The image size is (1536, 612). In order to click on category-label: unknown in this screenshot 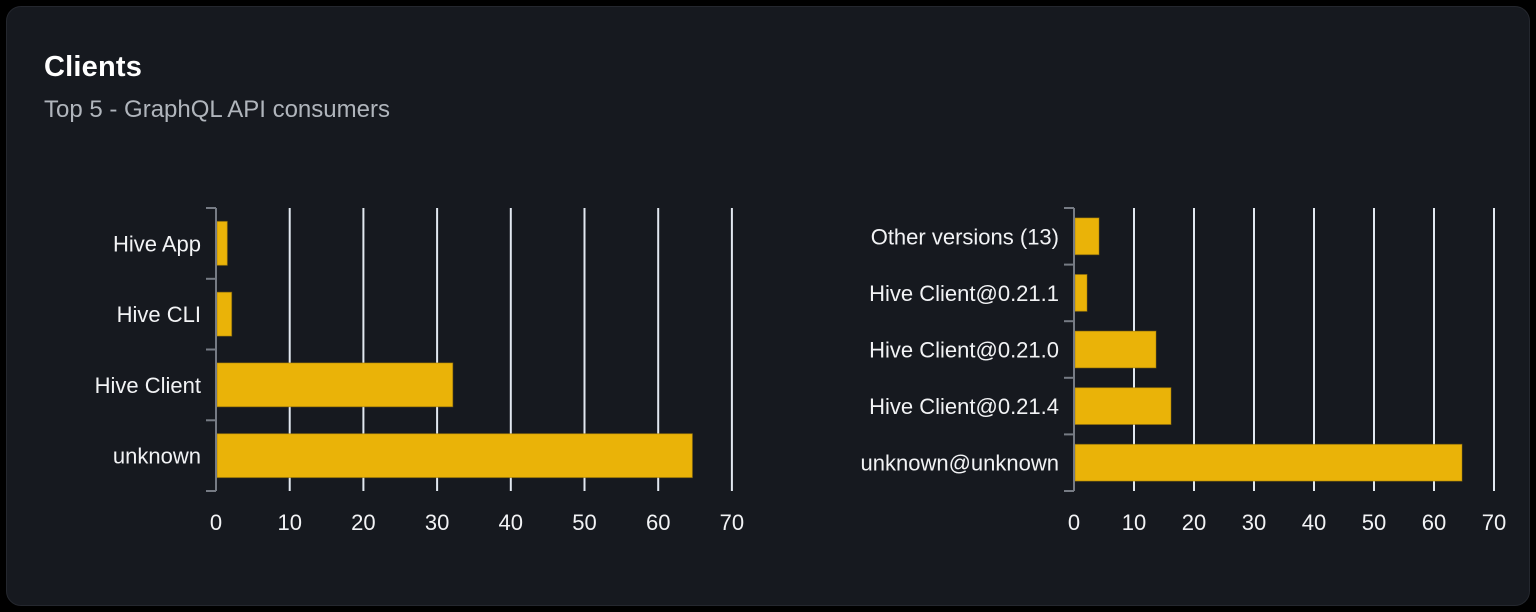, I will do `click(157, 456)`.